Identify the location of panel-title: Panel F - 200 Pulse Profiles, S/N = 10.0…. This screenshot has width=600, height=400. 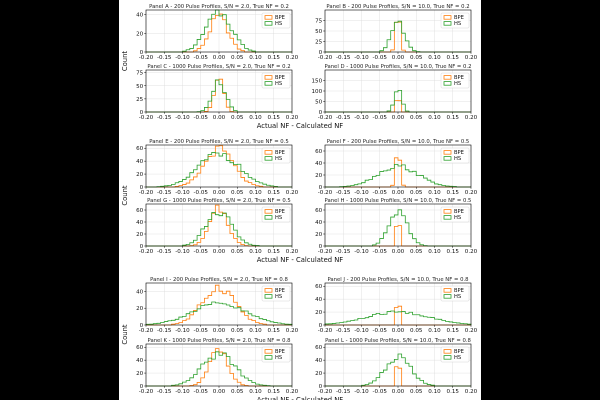
(398, 142).